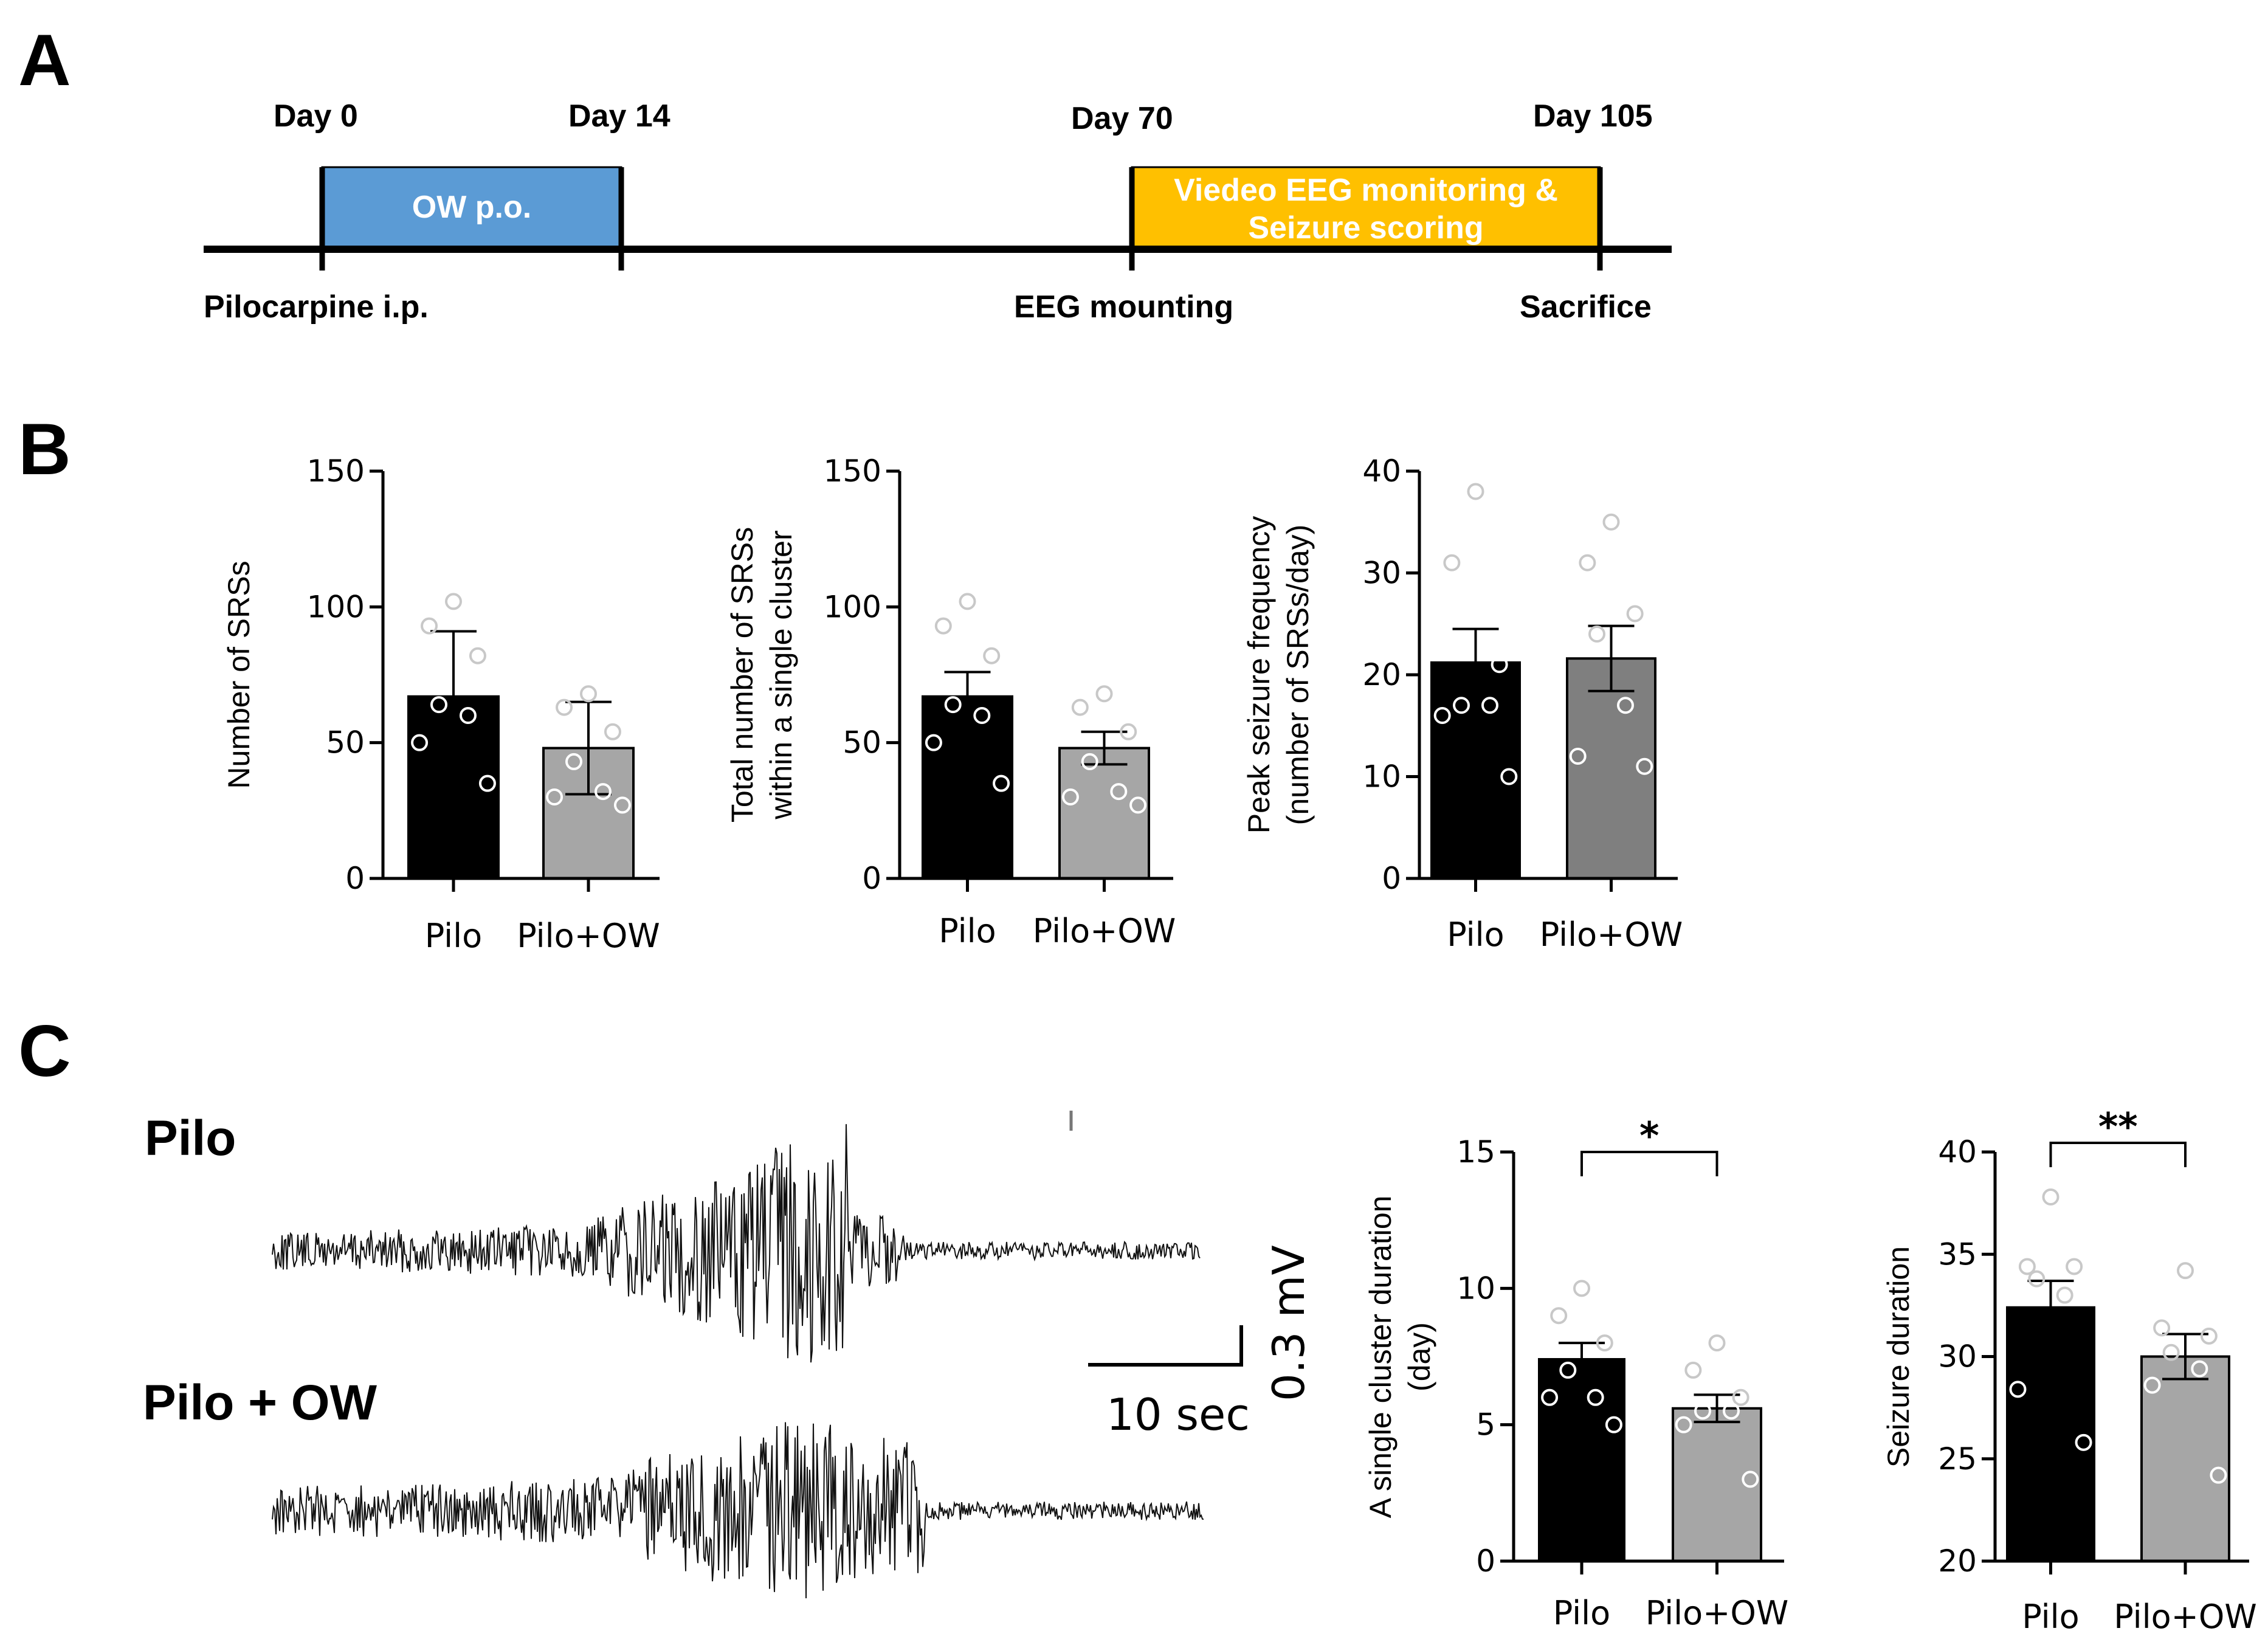  Describe the element at coordinates (738, 1511) in the screenshot. I see `eeg-trace-pilo-ow` at that location.